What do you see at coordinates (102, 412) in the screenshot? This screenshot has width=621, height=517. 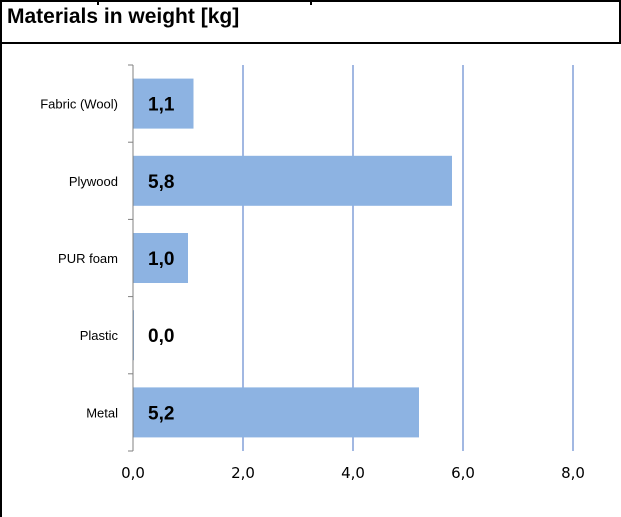 I see `category-label: Metal` at bounding box center [102, 412].